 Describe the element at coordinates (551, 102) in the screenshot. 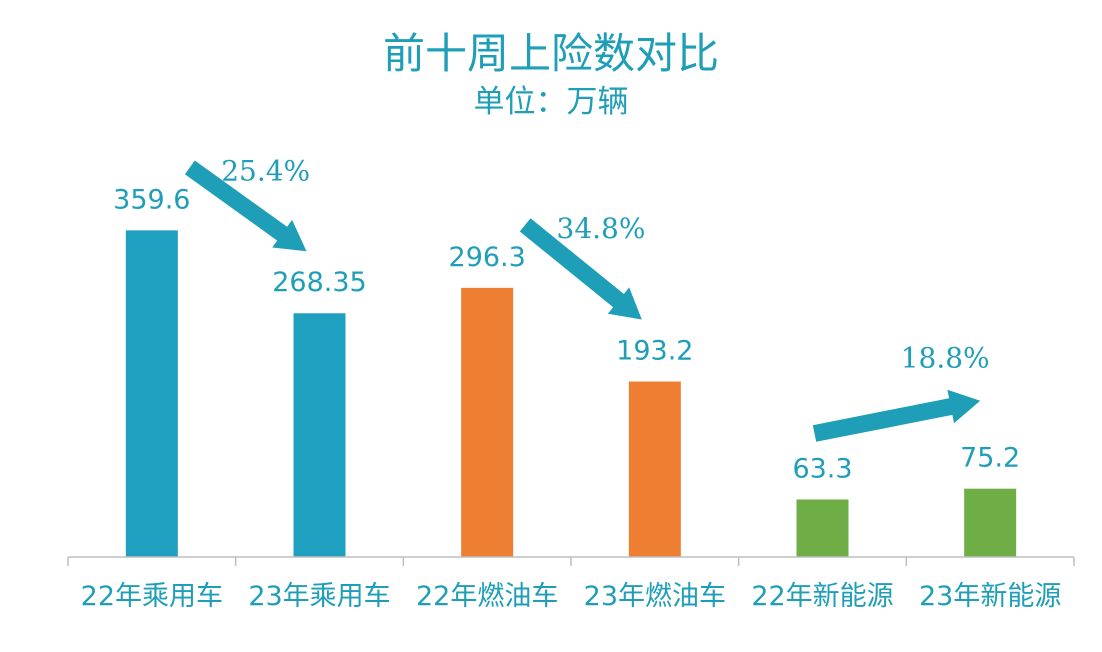

I see `chart-subtitle: 单位：万辆` at that location.